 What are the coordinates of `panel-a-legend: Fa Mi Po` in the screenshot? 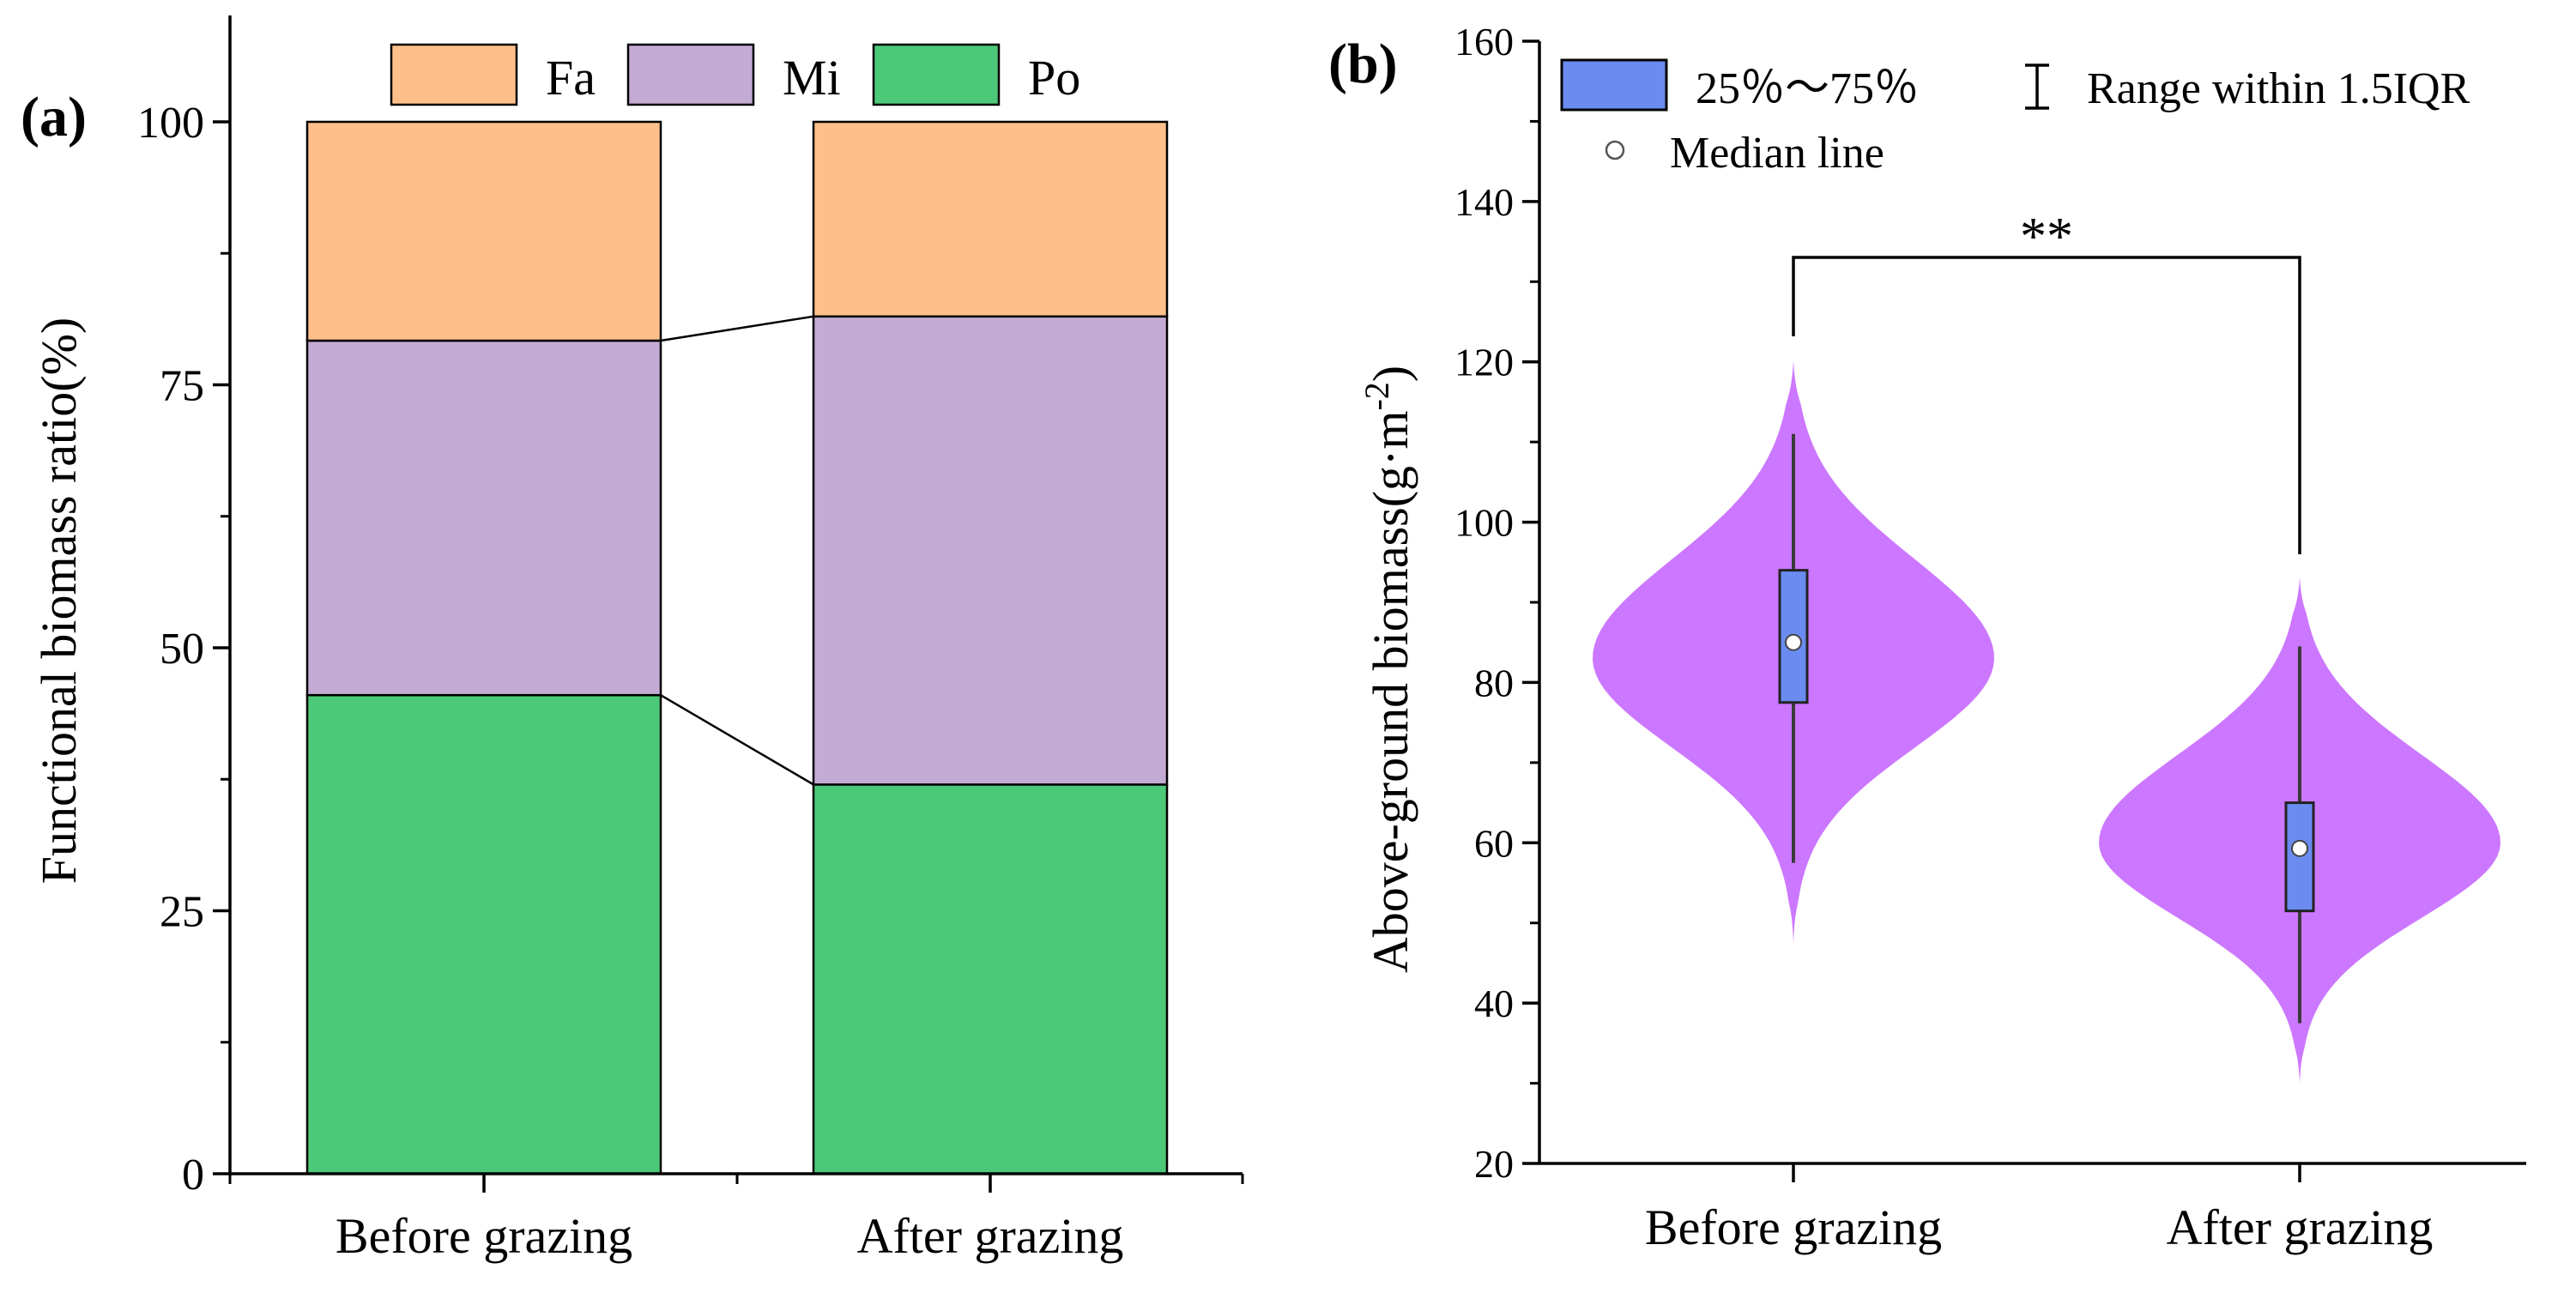 It's located at (735, 74).